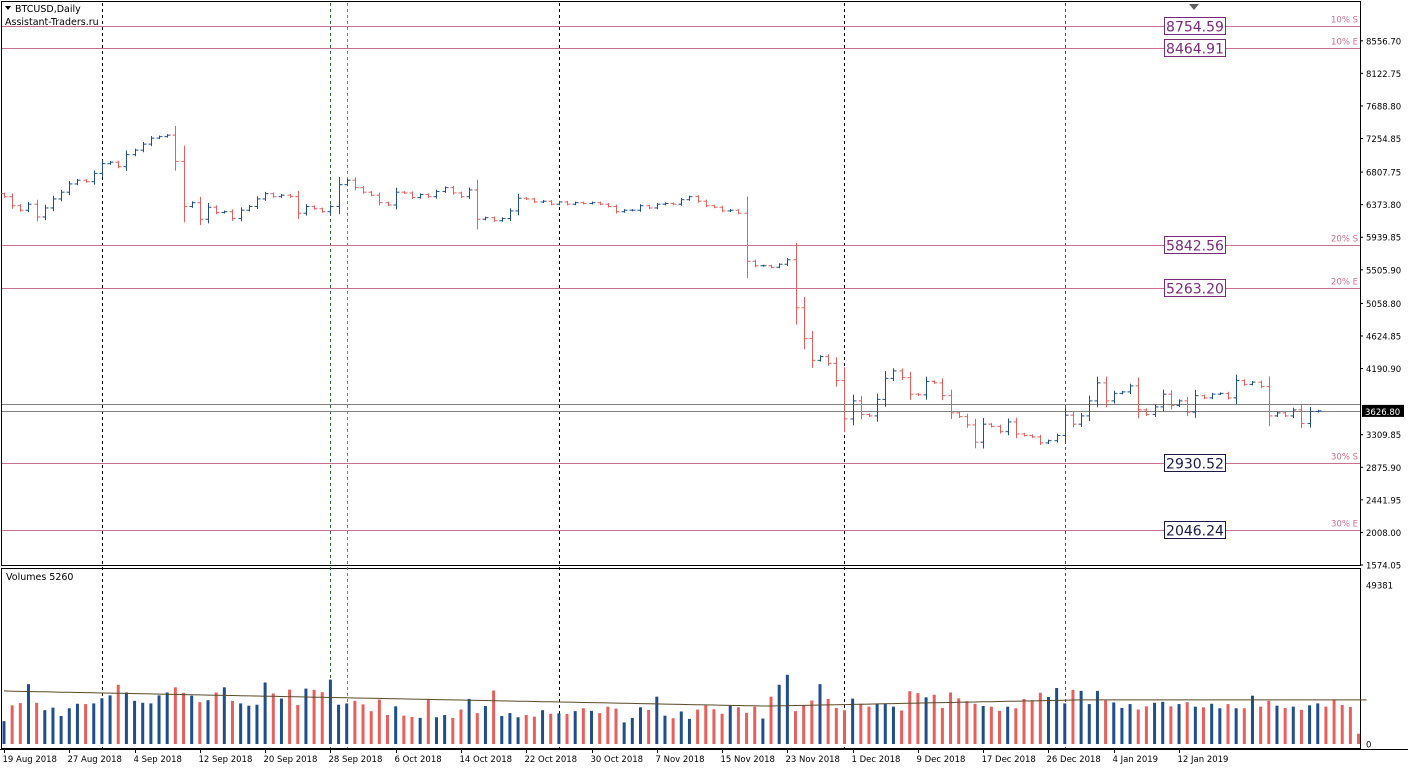 This screenshot has height=775, width=1408. I want to click on volume-ma-line, so click(685, 698).